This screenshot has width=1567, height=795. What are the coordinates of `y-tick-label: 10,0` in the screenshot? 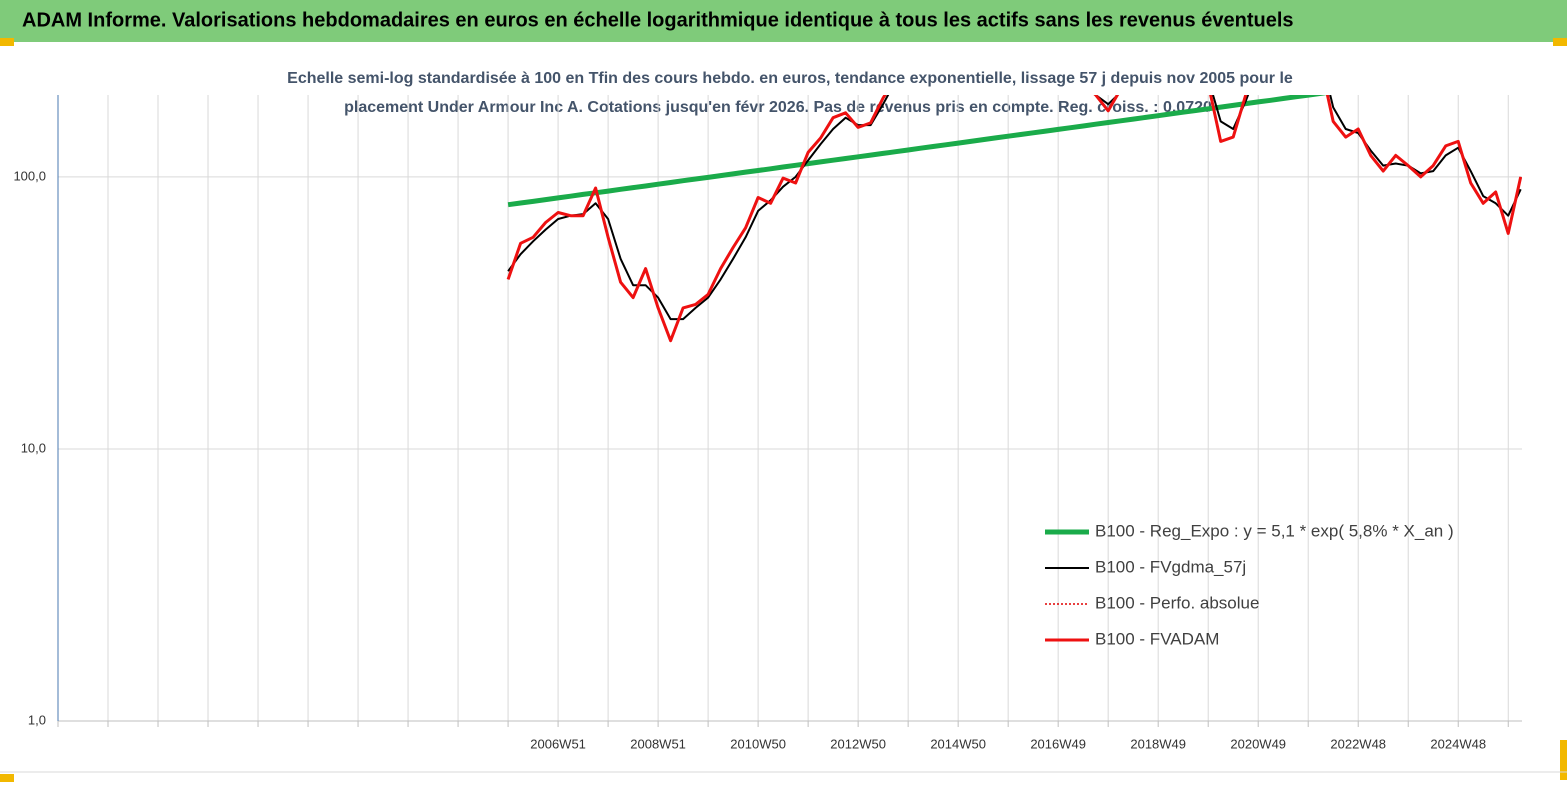 It's located at (33, 447).